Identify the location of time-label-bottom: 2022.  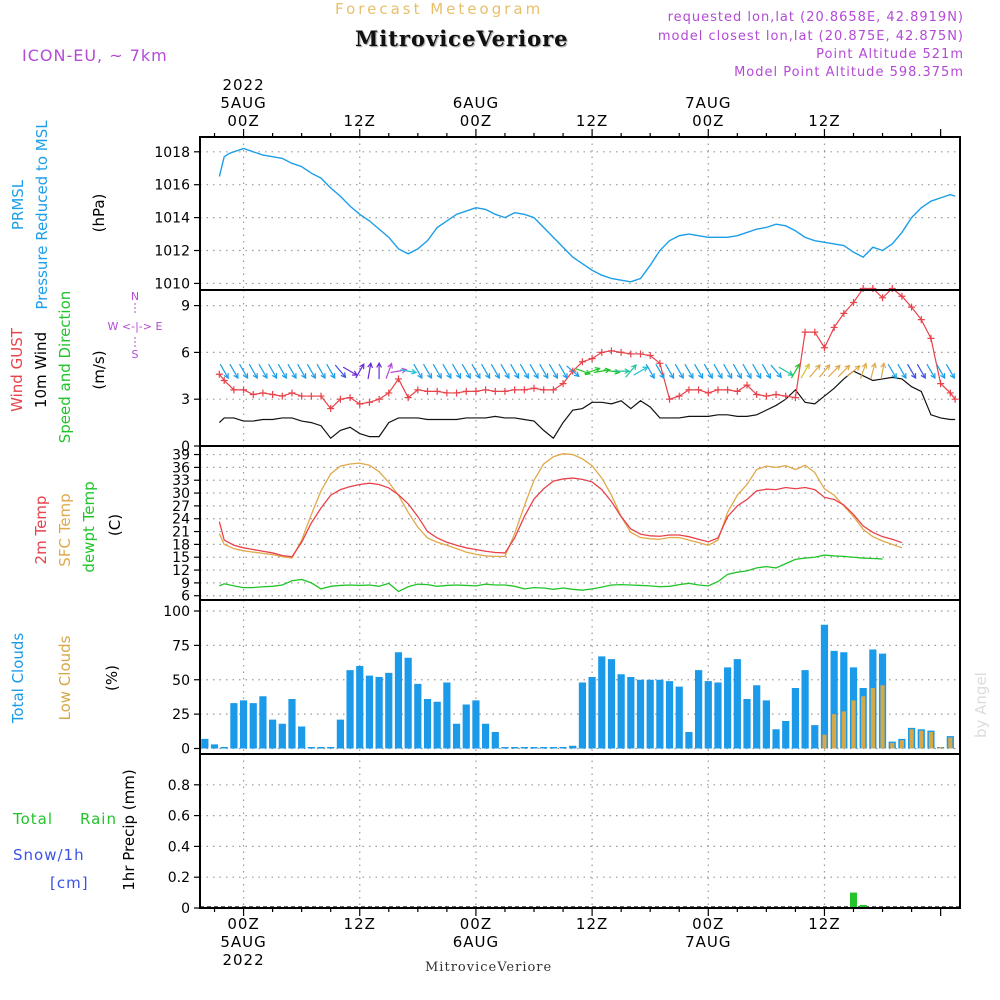
(243, 960).